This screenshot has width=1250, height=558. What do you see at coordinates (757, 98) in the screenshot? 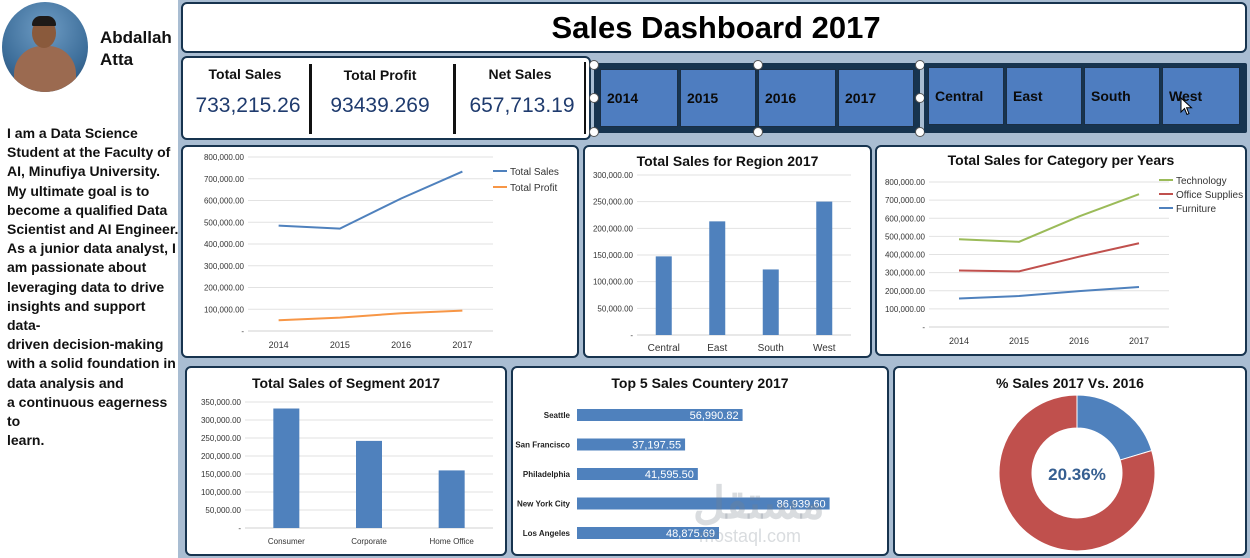
I see `year-slicer: 2014 2015 2016 2017` at bounding box center [757, 98].